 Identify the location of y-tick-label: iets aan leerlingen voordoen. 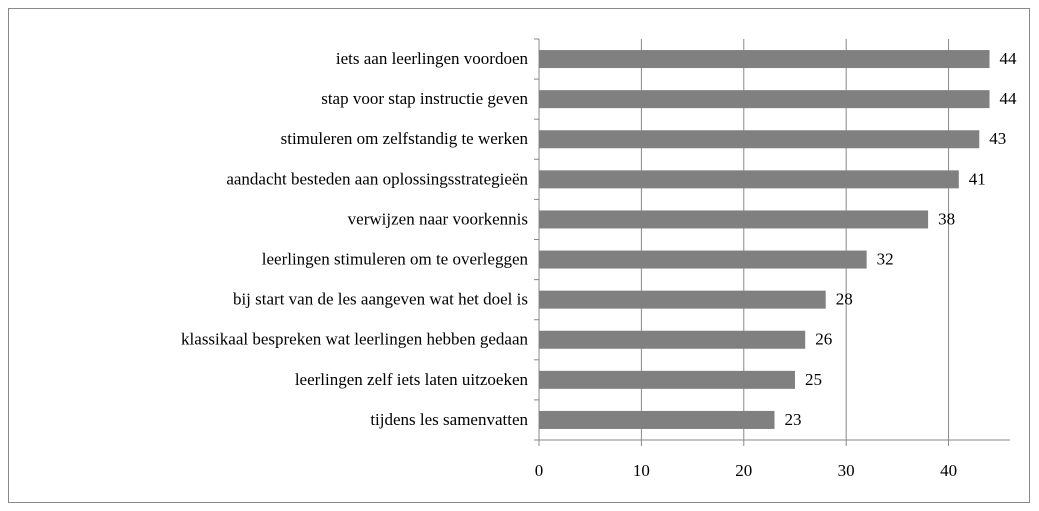
(432, 58).